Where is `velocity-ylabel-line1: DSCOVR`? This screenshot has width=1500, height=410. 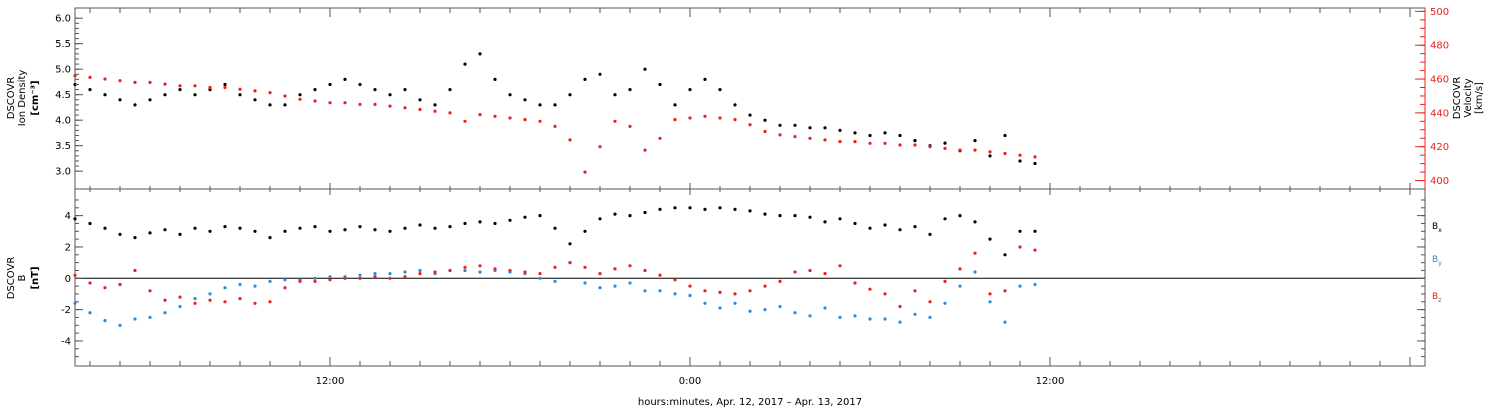
velocity-ylabel-line1: DSCOVR is located at coordinates (1457, 98).